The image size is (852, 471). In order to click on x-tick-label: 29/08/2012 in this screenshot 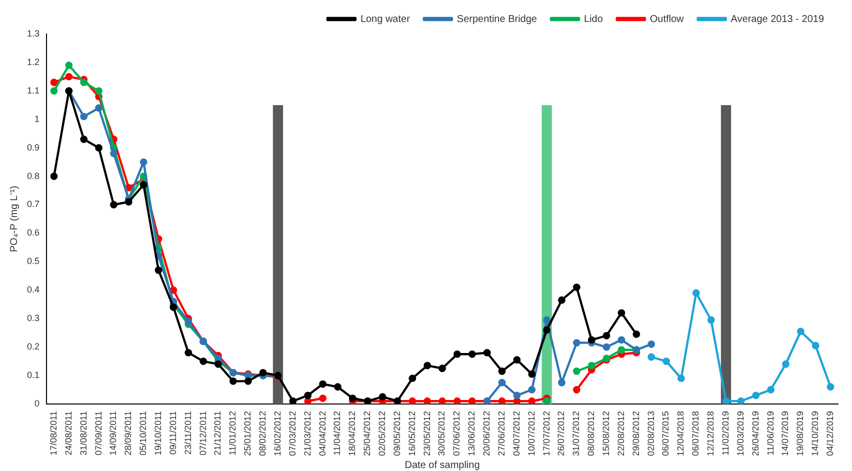, I will do `click(635, 433)`.